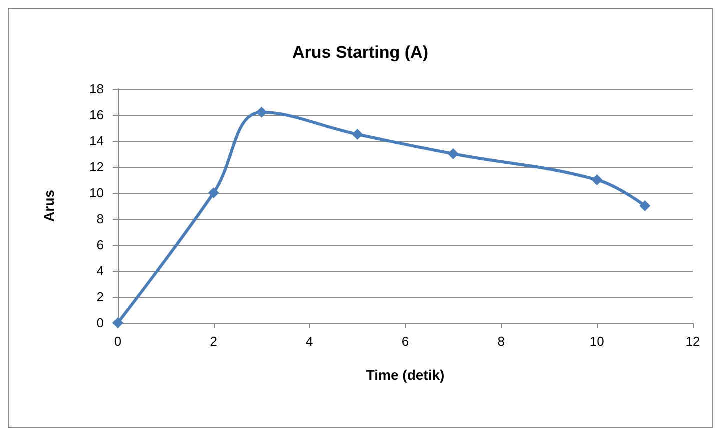 The width and height of the screenshot is (721, 436). What do you see at coordinates (406, 341) in the screenshot?
I see `x-tick-label: 6` at bounding box center [406, 341].